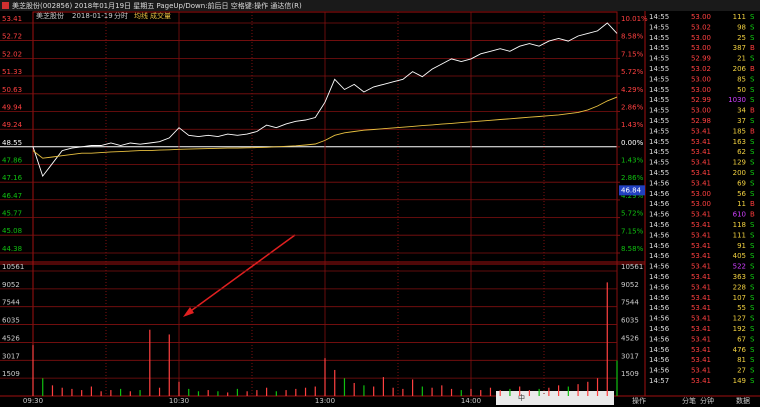 The height and width of the screenshot is (407, 760). What do you see at coordinates (11, 374) in the screenshot?
I see `y-tick-label: 1509` at bounding box center [11, 374].